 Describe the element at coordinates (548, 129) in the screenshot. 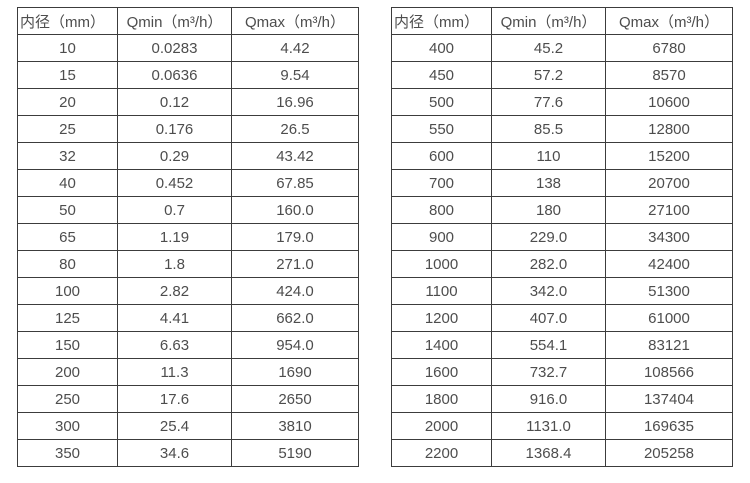

I see `qmin-cell: 85.5` at that location.